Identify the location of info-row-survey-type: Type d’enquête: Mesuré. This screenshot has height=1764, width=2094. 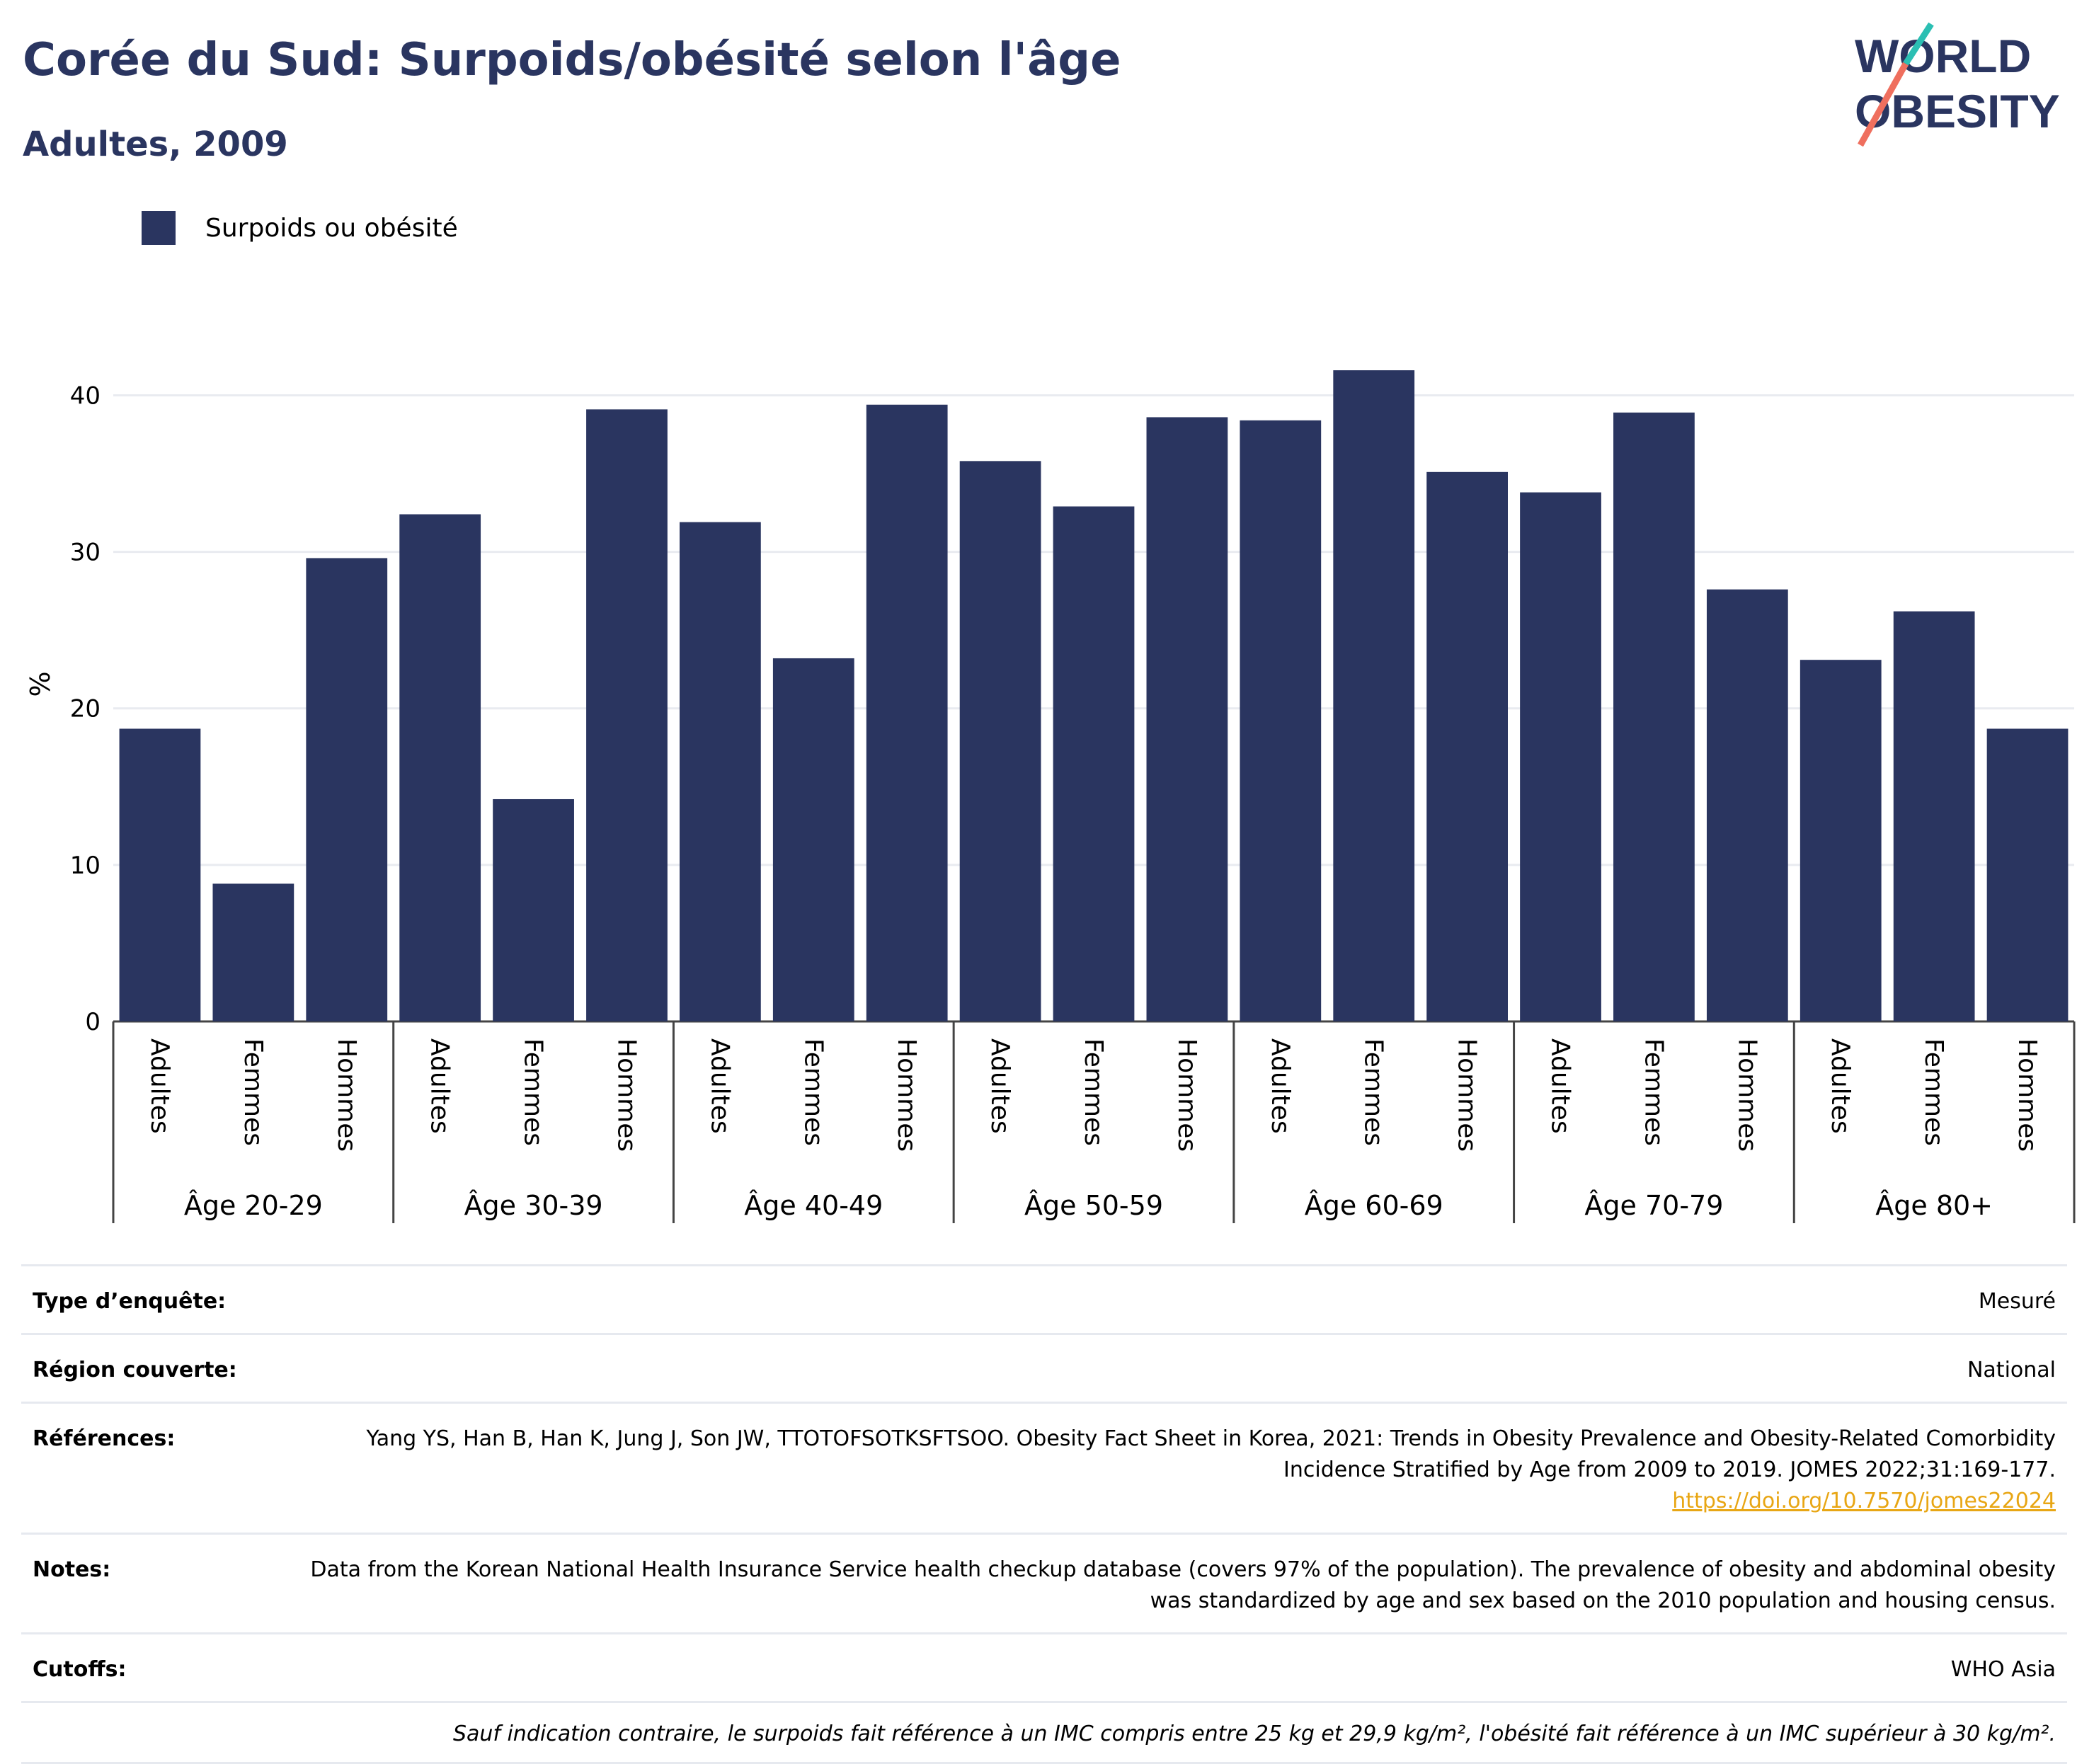
(1044, 1298).